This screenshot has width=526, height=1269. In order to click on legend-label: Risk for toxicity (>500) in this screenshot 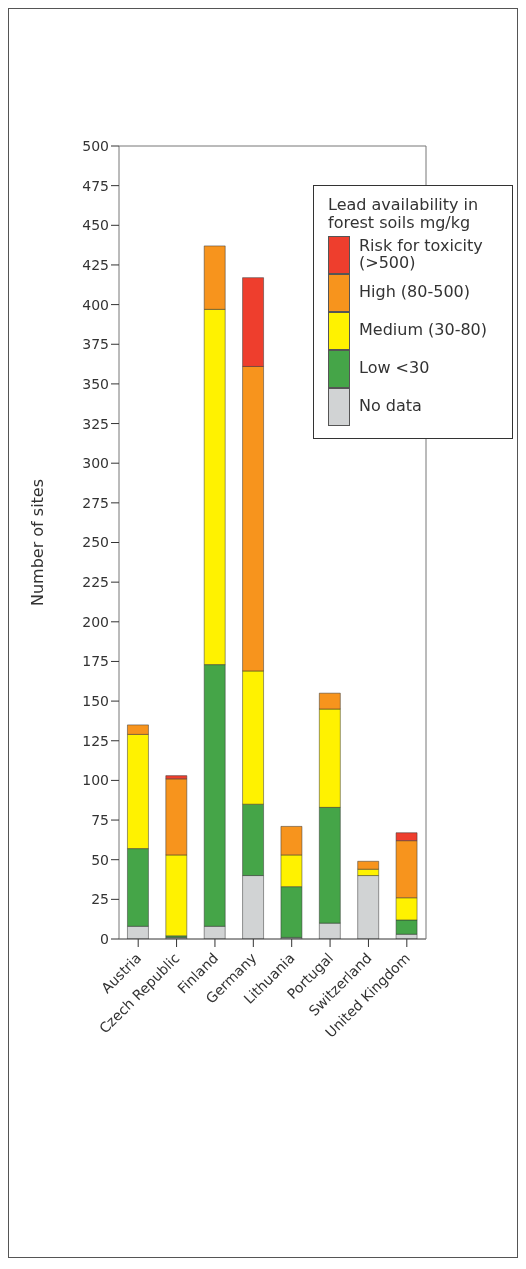, I will do `click(421, 254)`.